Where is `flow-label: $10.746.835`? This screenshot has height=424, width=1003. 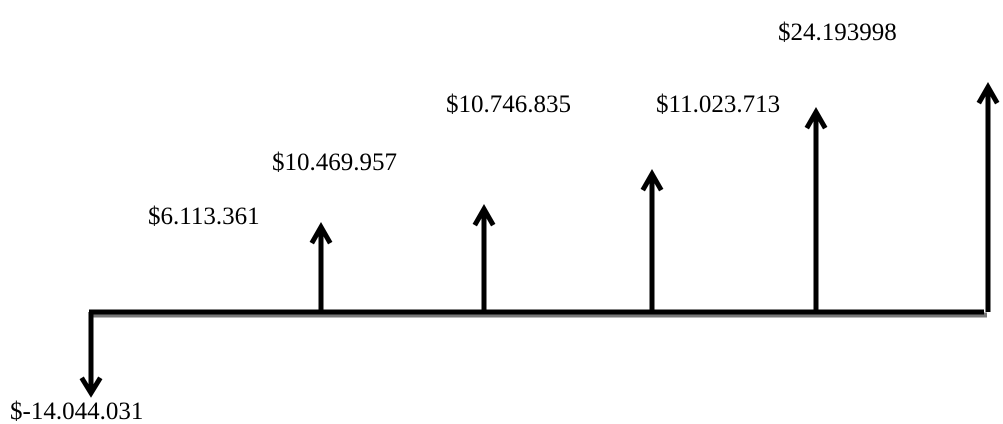 flow-label: $10.746.835 is located at coordinates (508, 104).